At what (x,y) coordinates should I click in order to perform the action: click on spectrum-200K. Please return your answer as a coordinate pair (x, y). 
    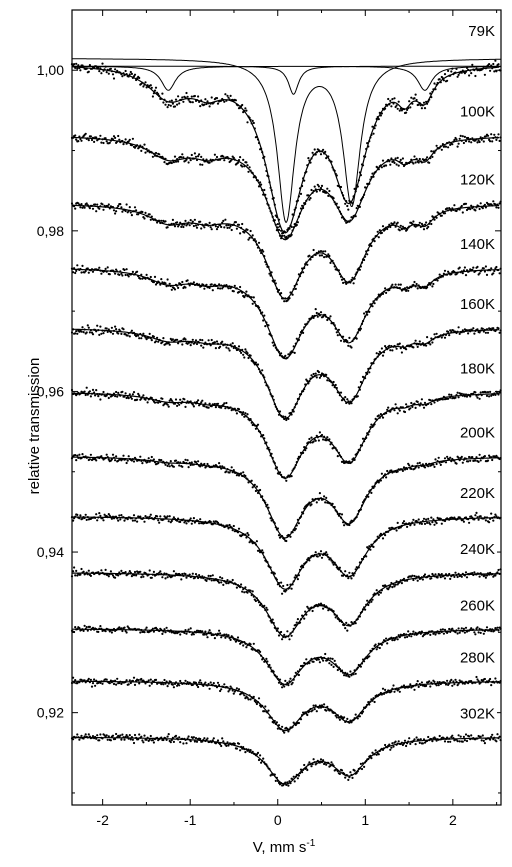
    Looking at the image, I should click on (286, 498).